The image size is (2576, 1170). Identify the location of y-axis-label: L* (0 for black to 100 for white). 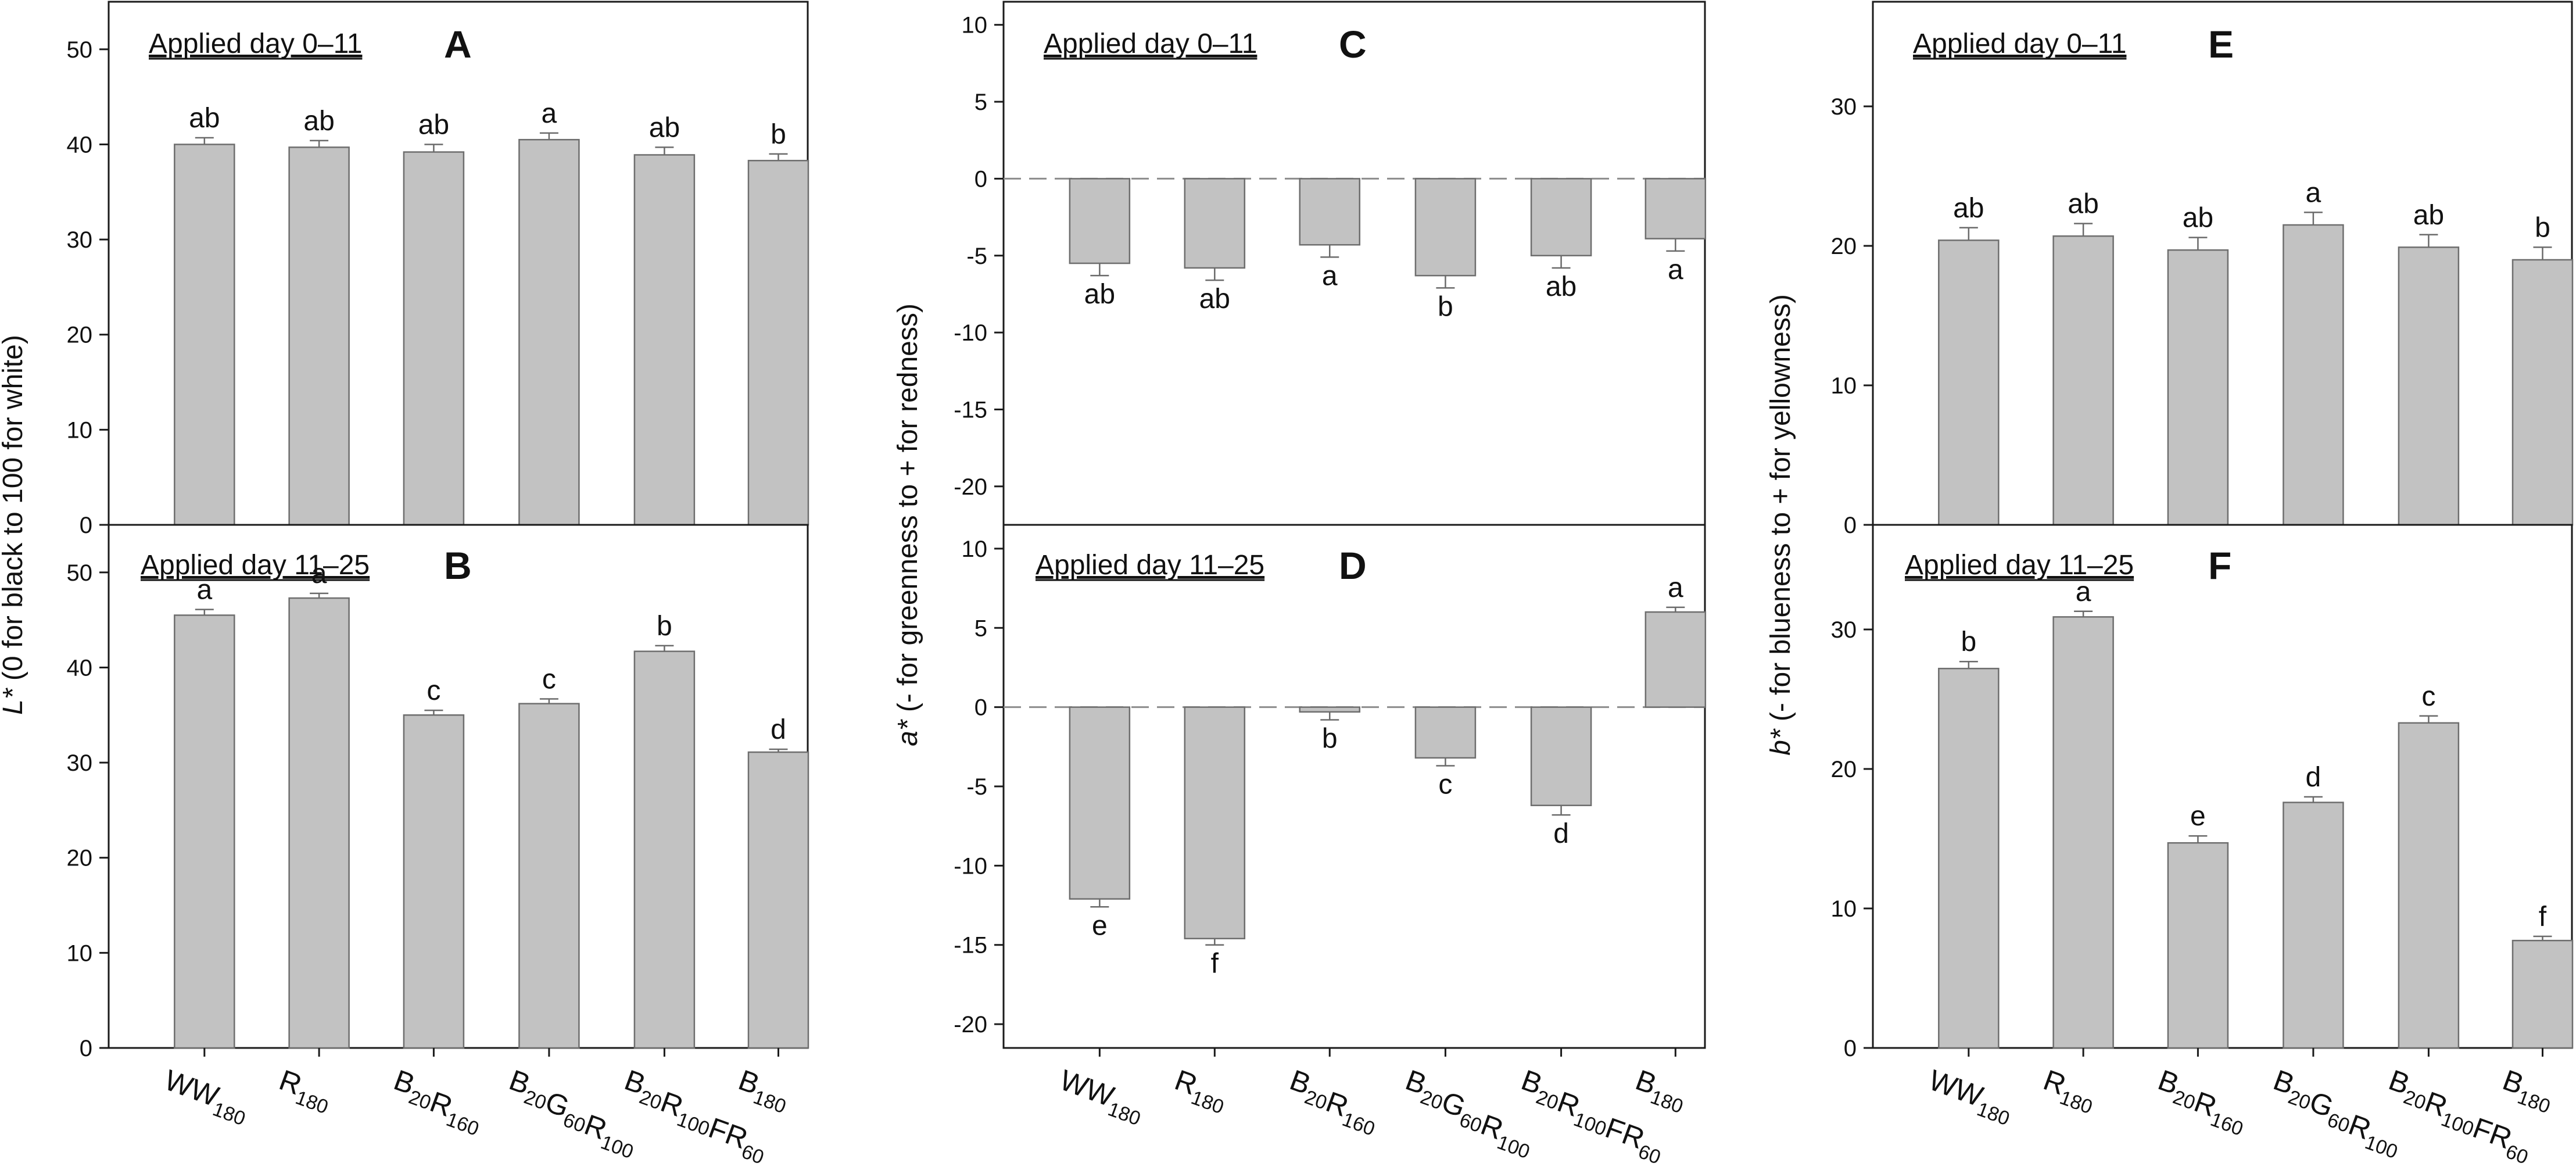
(14, 525).